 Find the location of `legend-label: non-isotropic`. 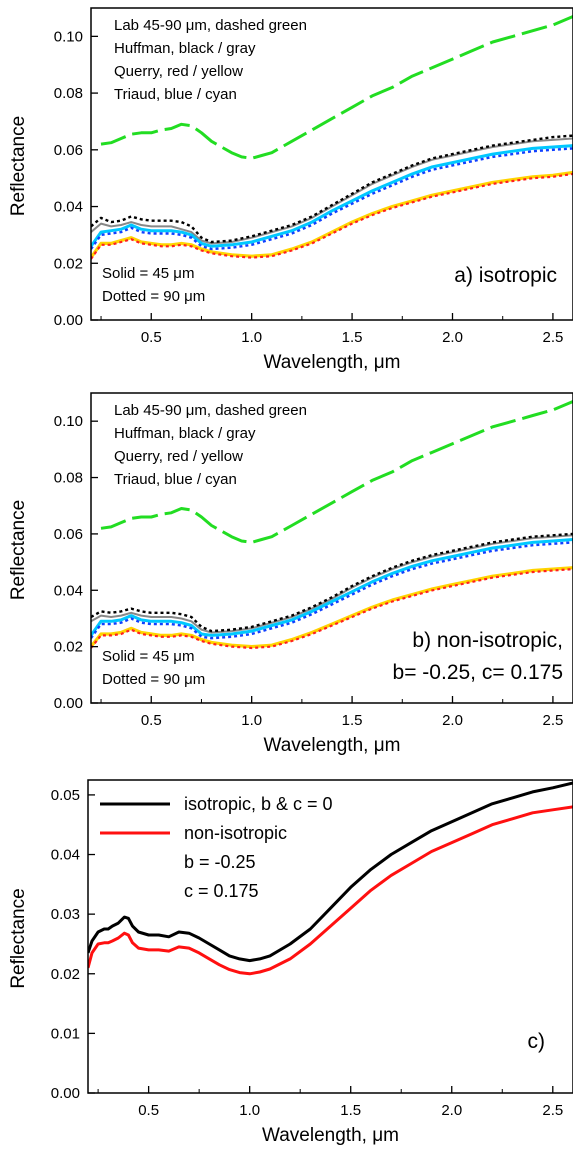

legend-label: non-isotropic is located at coordinates (235, 833).